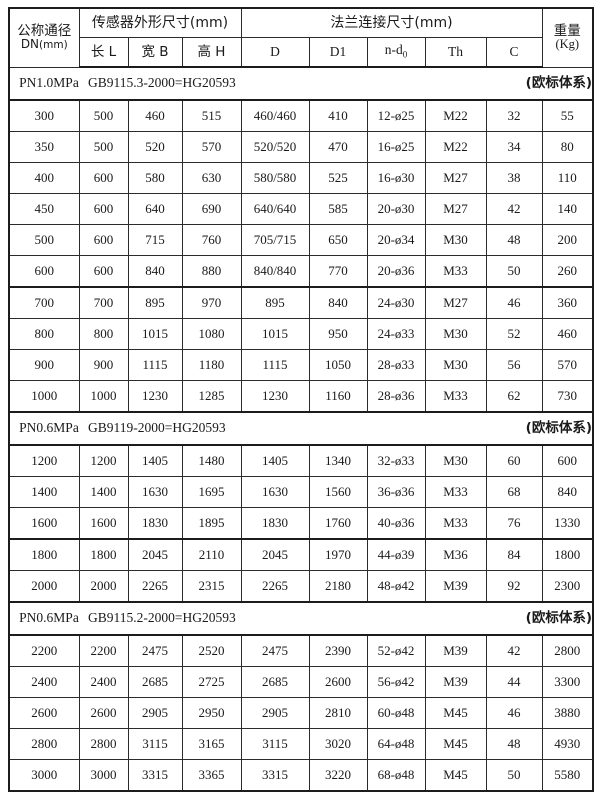  What do you see at coordinates (275, 460) in the screenshot?
I see `cell-d: 1405` at bounding box center [275, 460].